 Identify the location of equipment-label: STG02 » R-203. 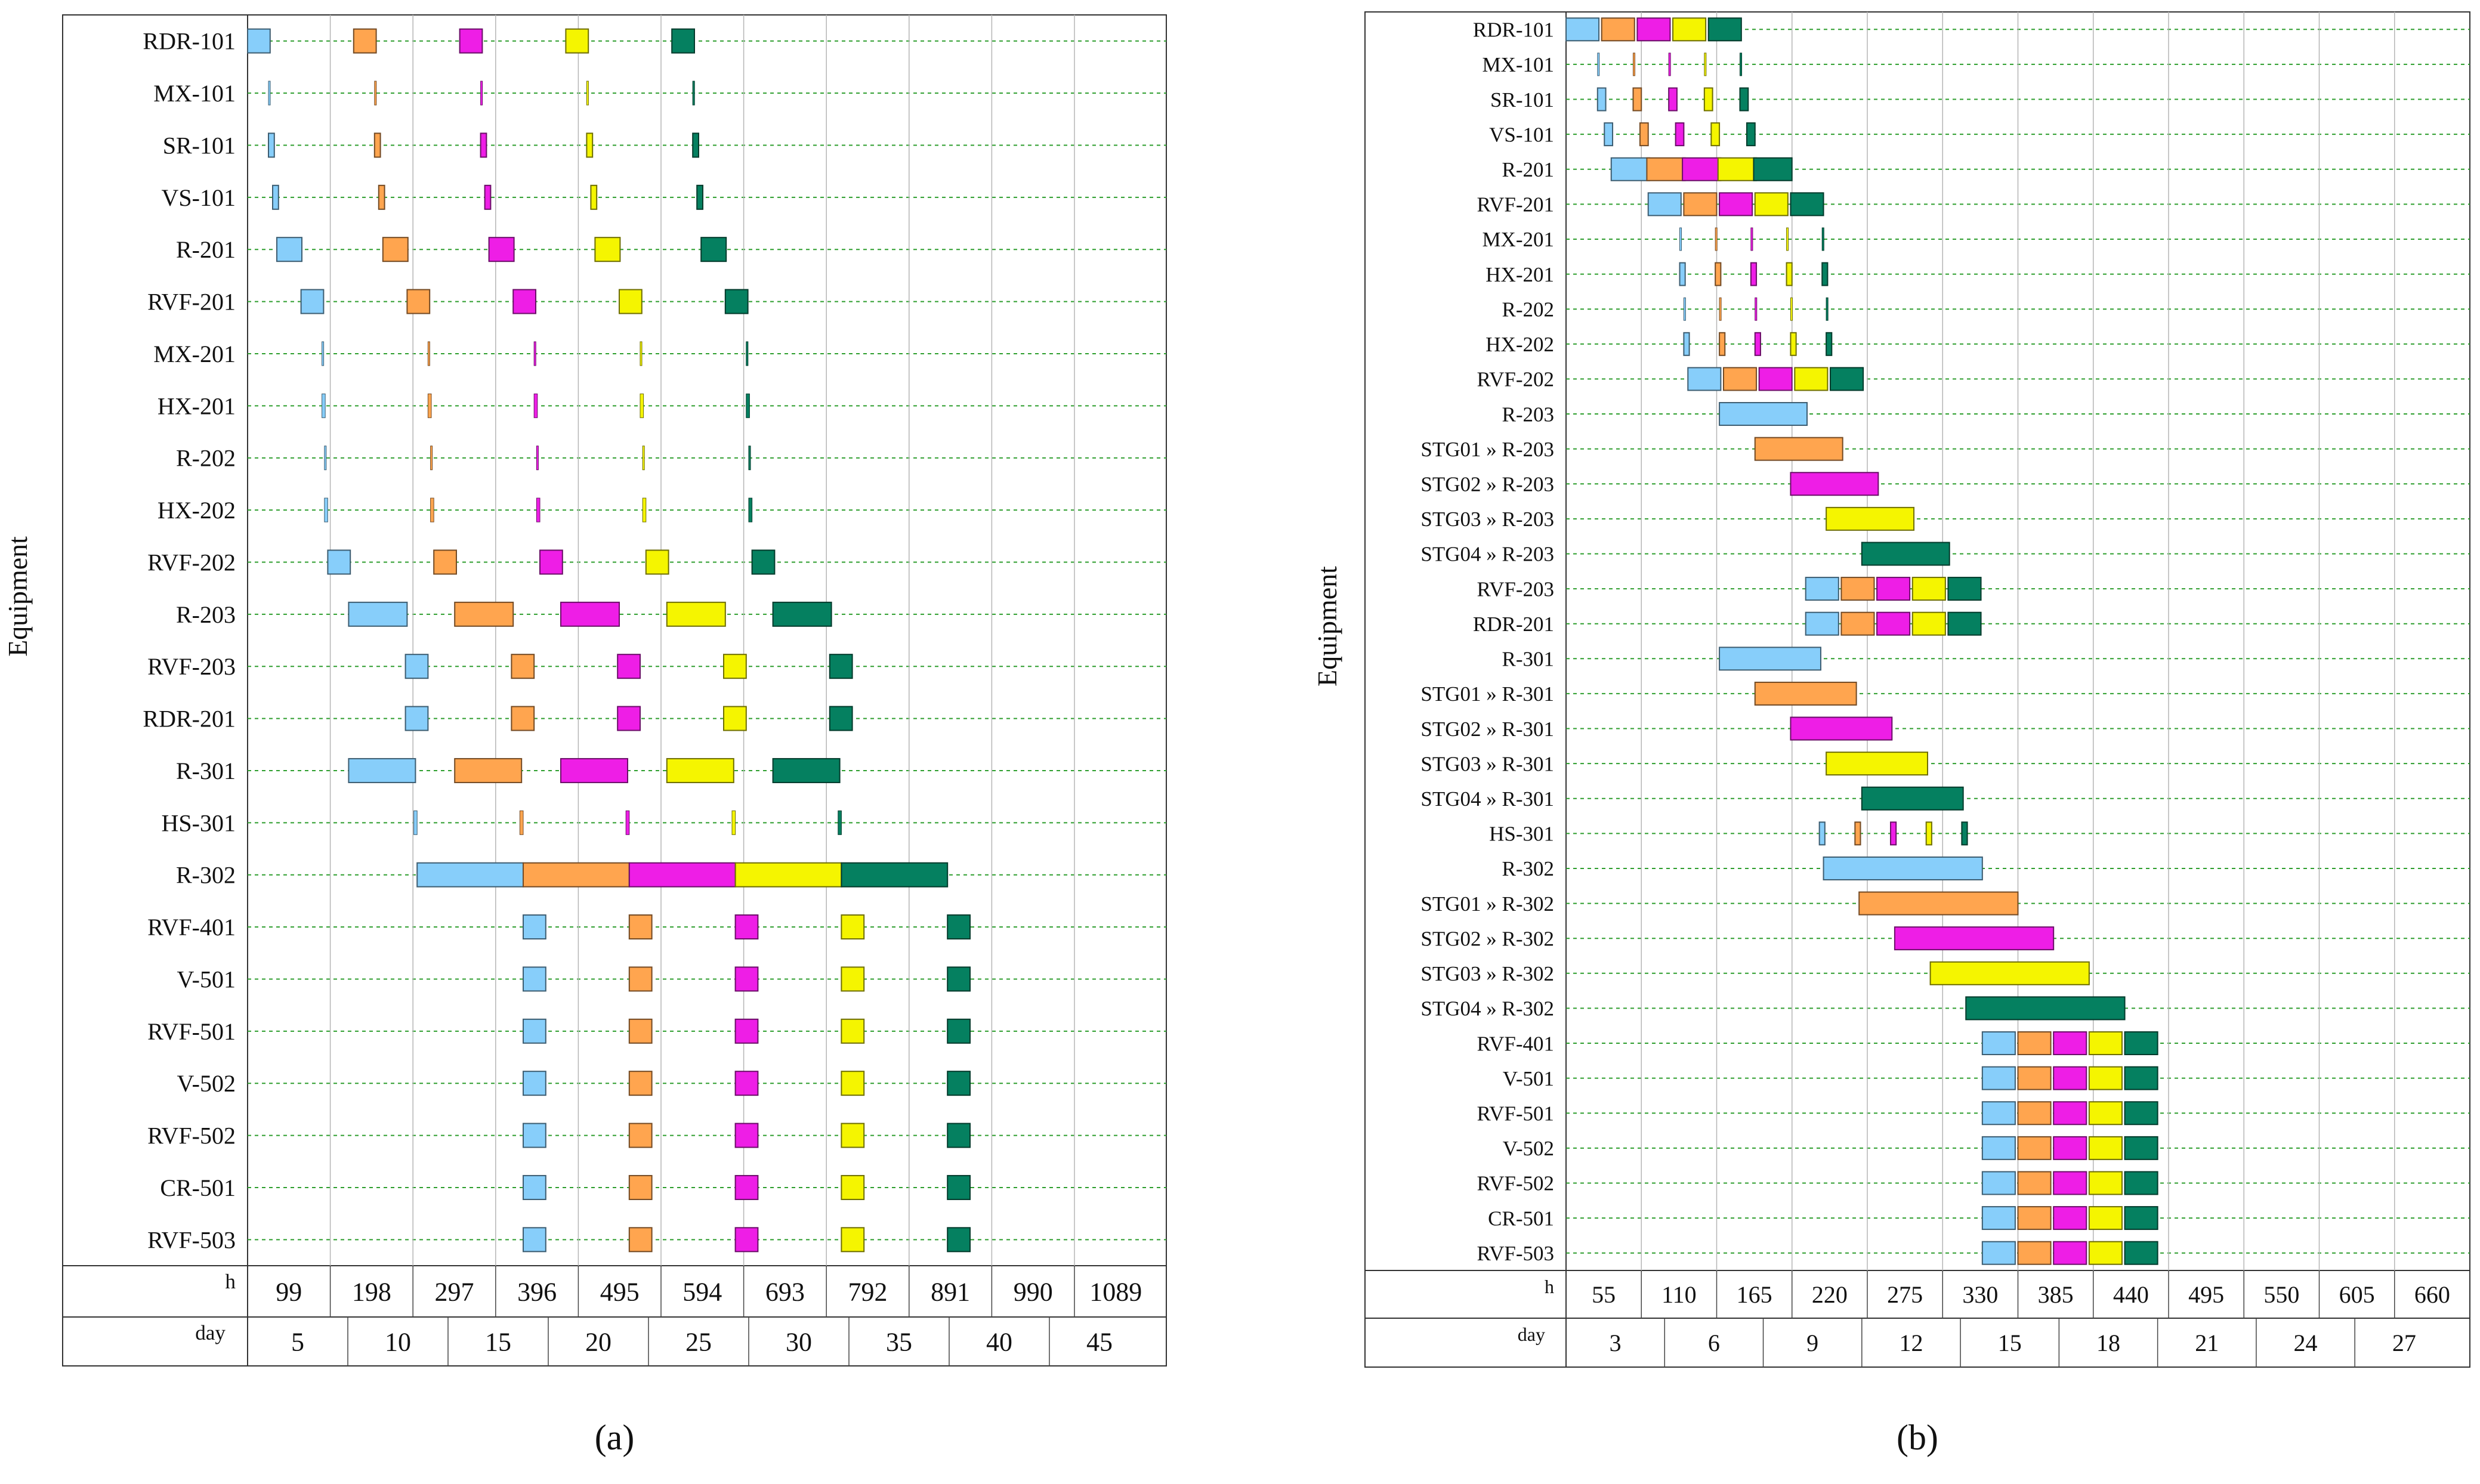
(1487, 485).